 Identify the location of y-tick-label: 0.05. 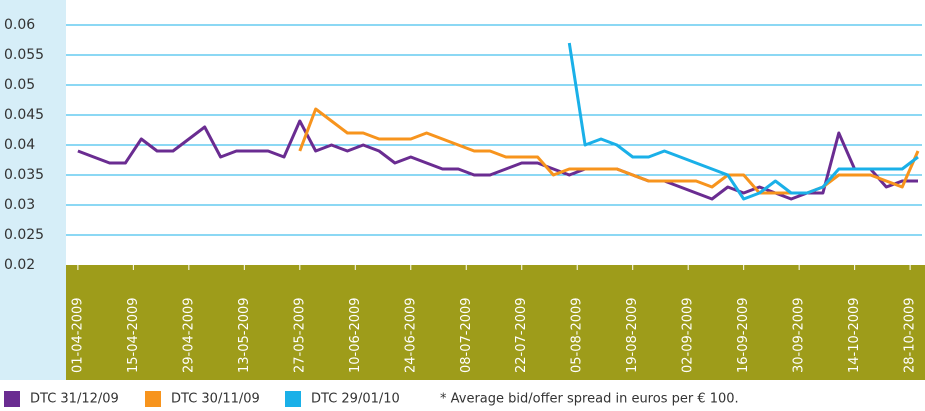
(19, 85).